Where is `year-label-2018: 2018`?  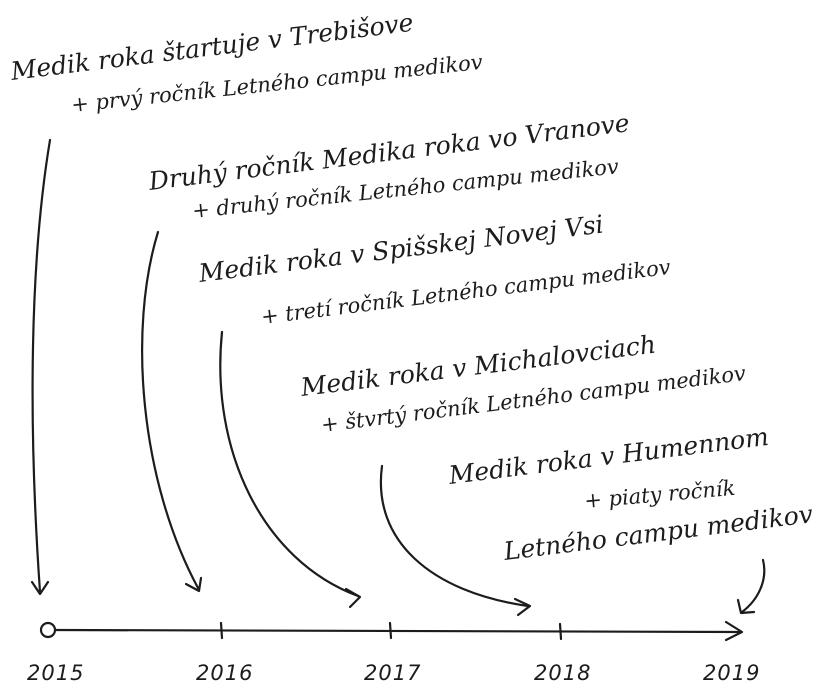
year-label-2018: 2018 is located at coordinates (562, 673).